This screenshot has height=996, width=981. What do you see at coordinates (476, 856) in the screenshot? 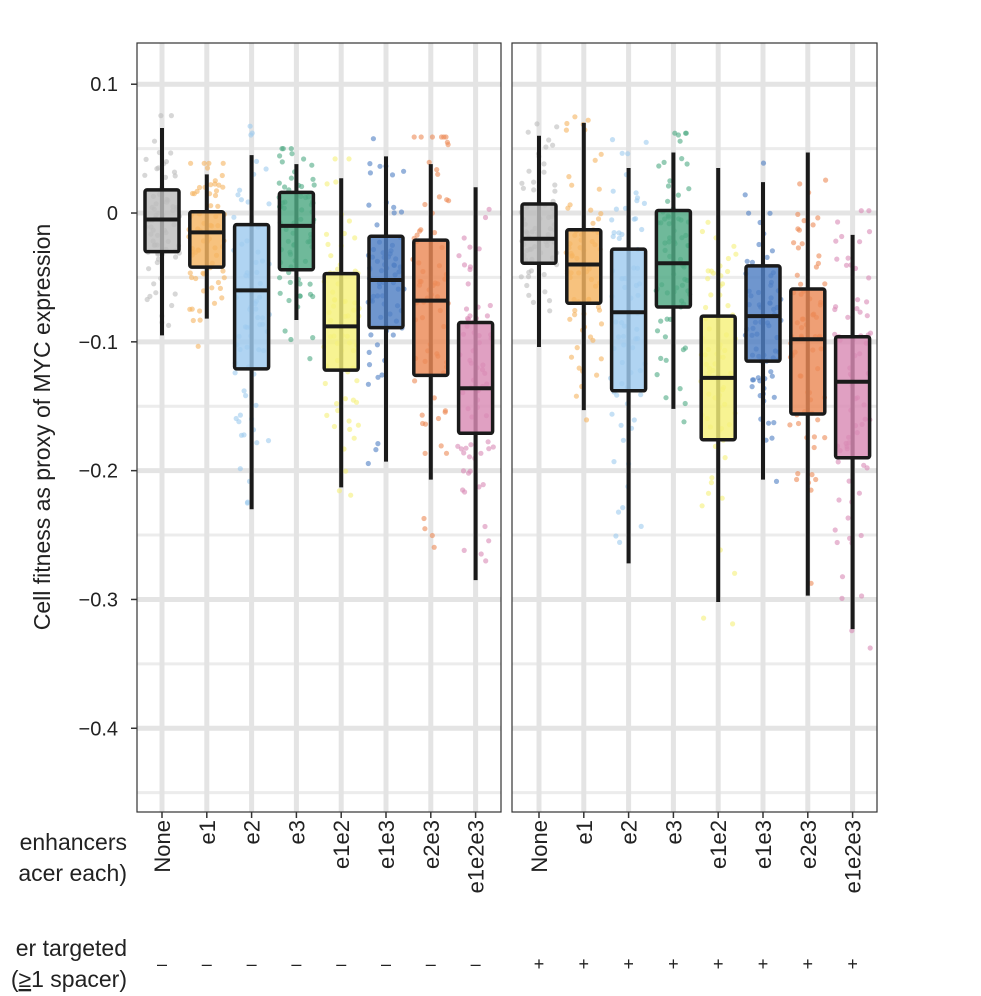
I see `x-category-label: e1e2e3` at bounding box center [476, 856].